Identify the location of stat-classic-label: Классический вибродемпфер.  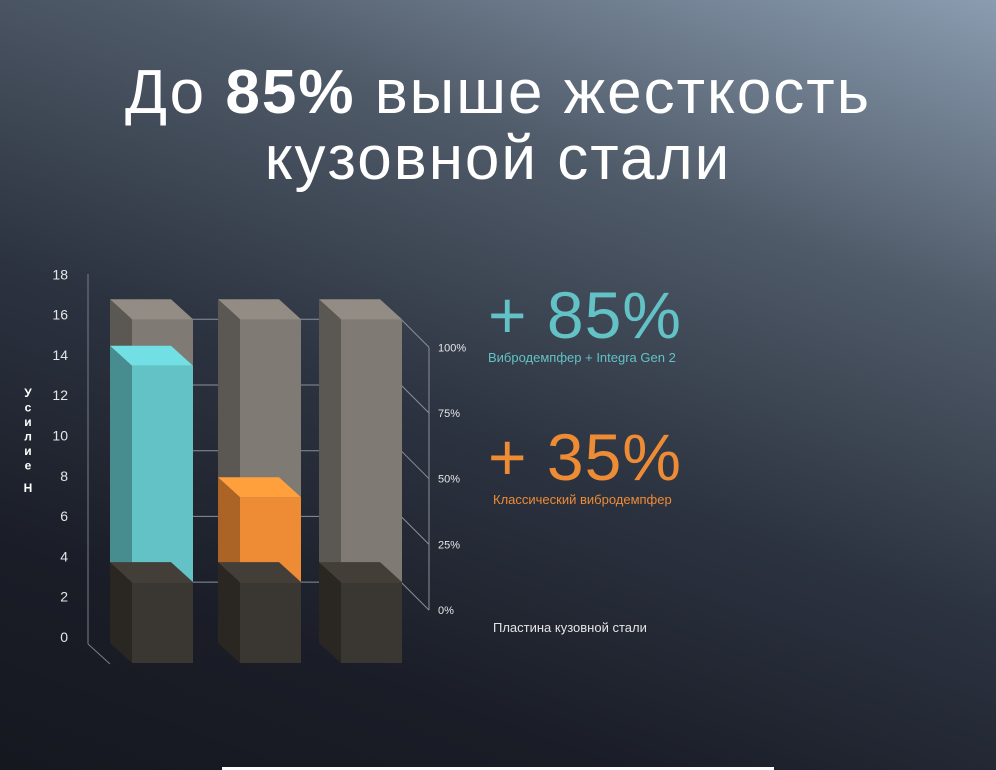
(582, 499).